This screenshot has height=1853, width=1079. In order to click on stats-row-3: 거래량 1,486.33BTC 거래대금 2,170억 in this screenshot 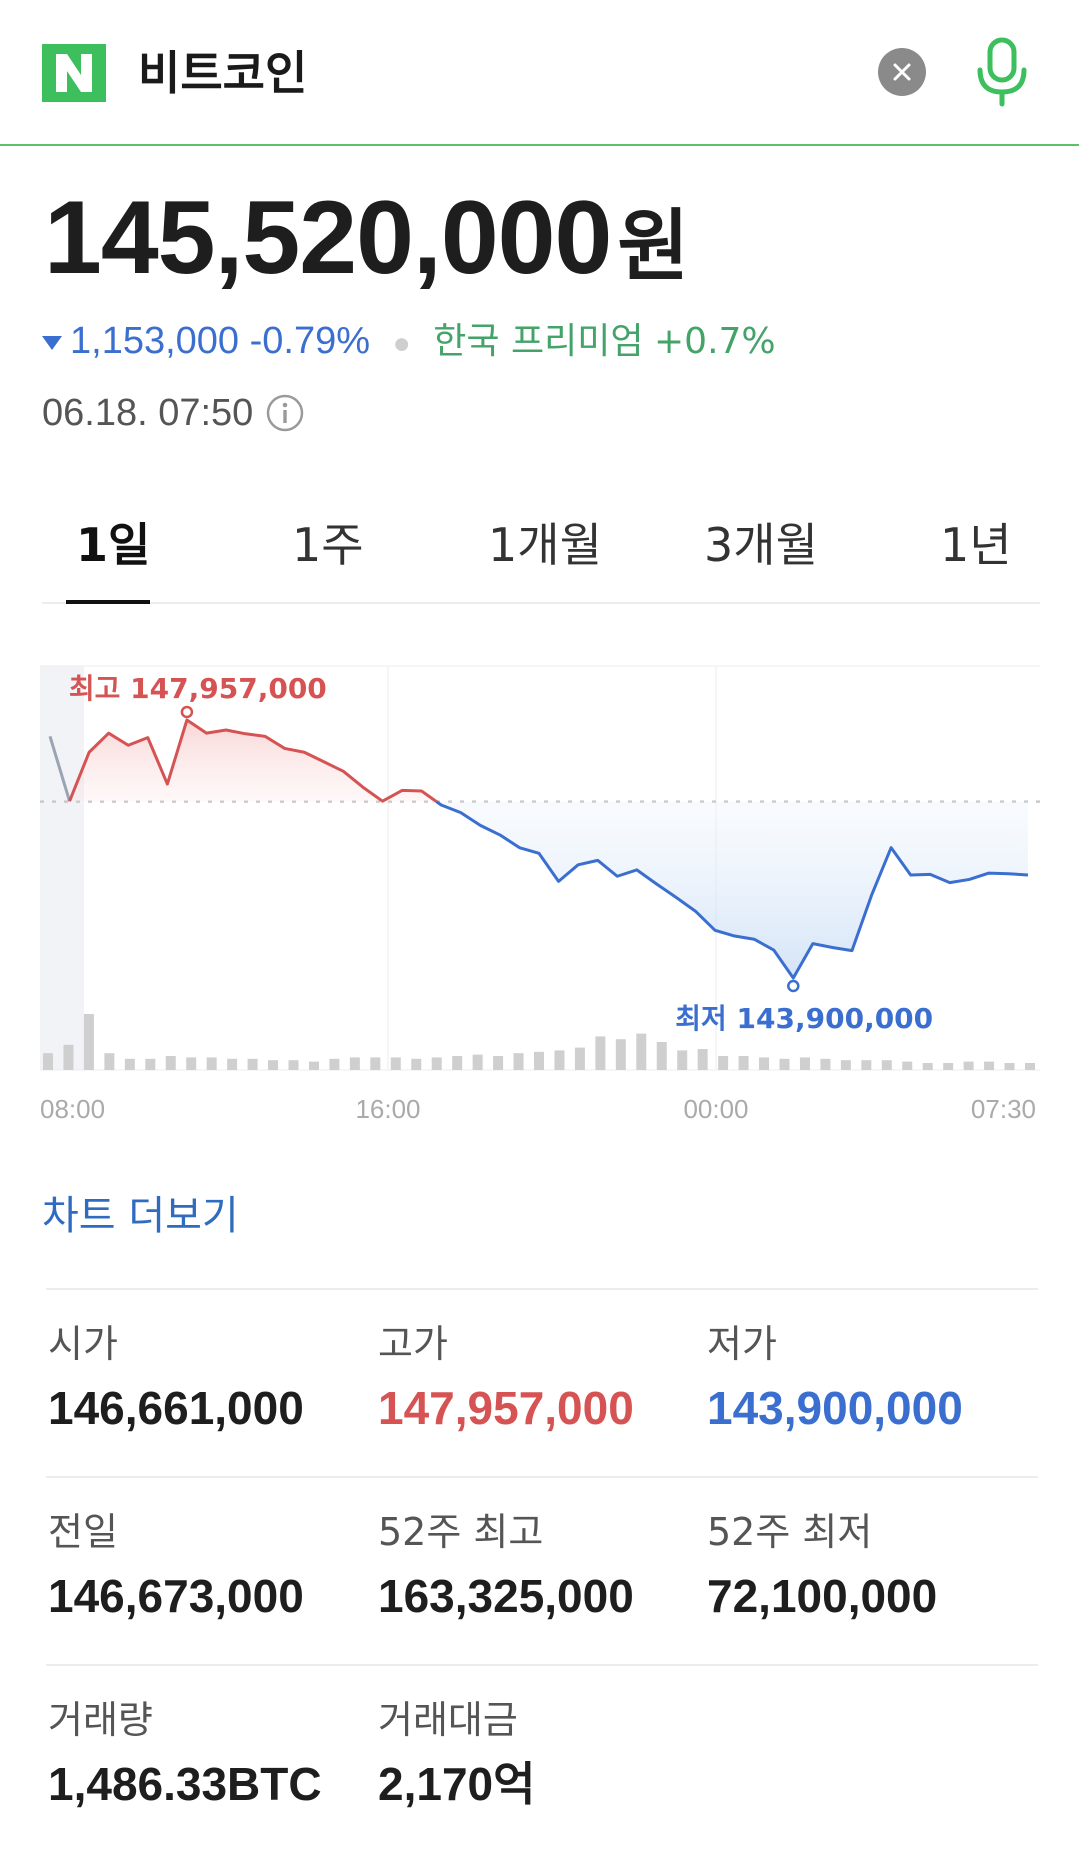, I will do `click(542, 1758)`.